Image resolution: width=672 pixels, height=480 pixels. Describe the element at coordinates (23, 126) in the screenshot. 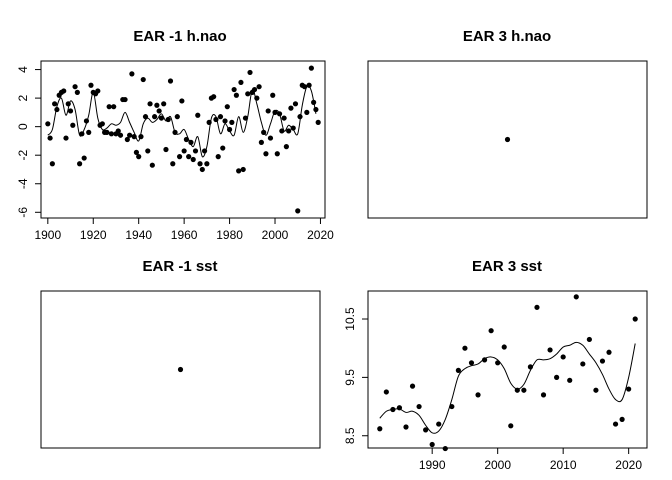

I see `y-tick-label: 0` at that location.